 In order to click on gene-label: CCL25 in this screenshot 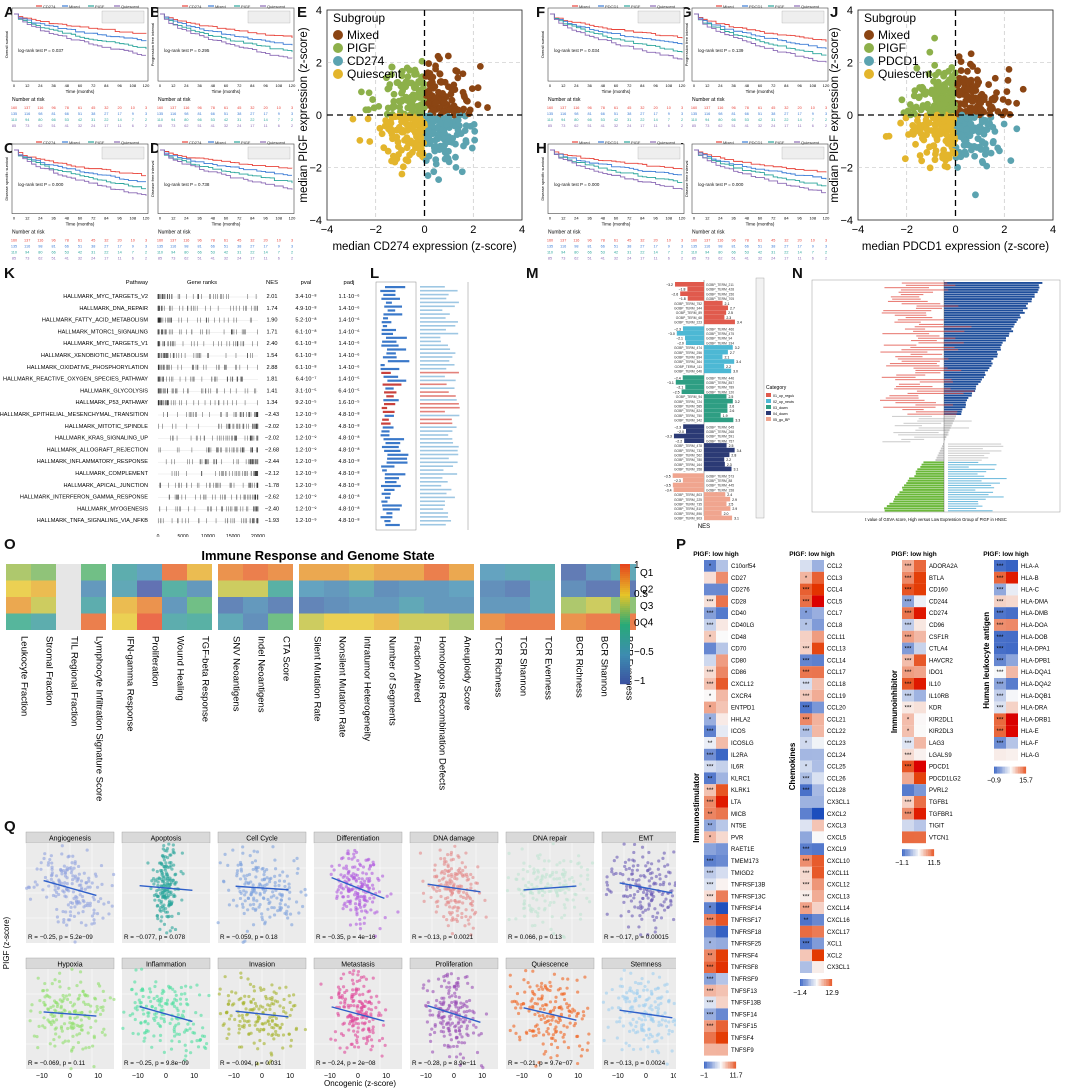, I will do `click(836, 768)`.